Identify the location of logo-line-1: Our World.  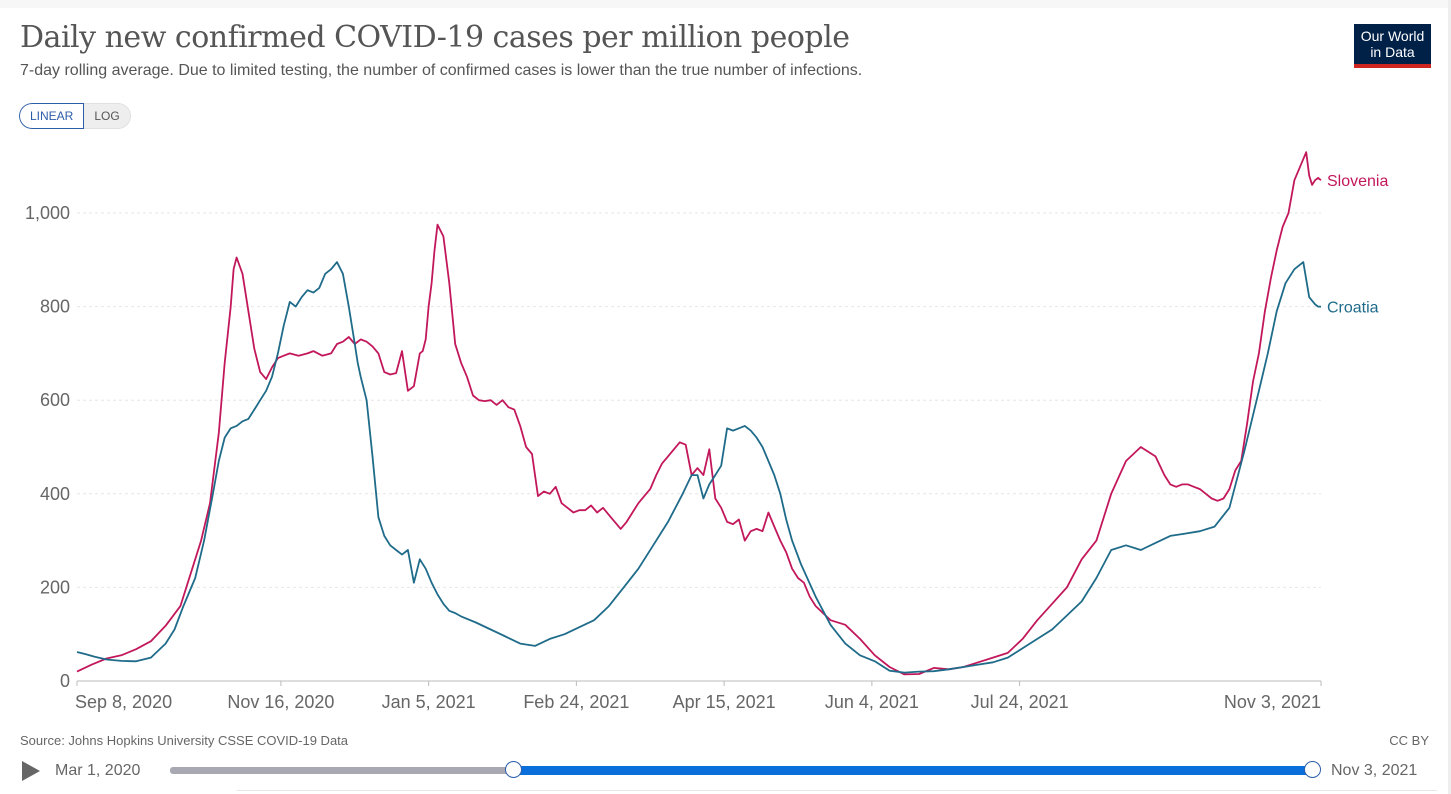
(1392, 36).